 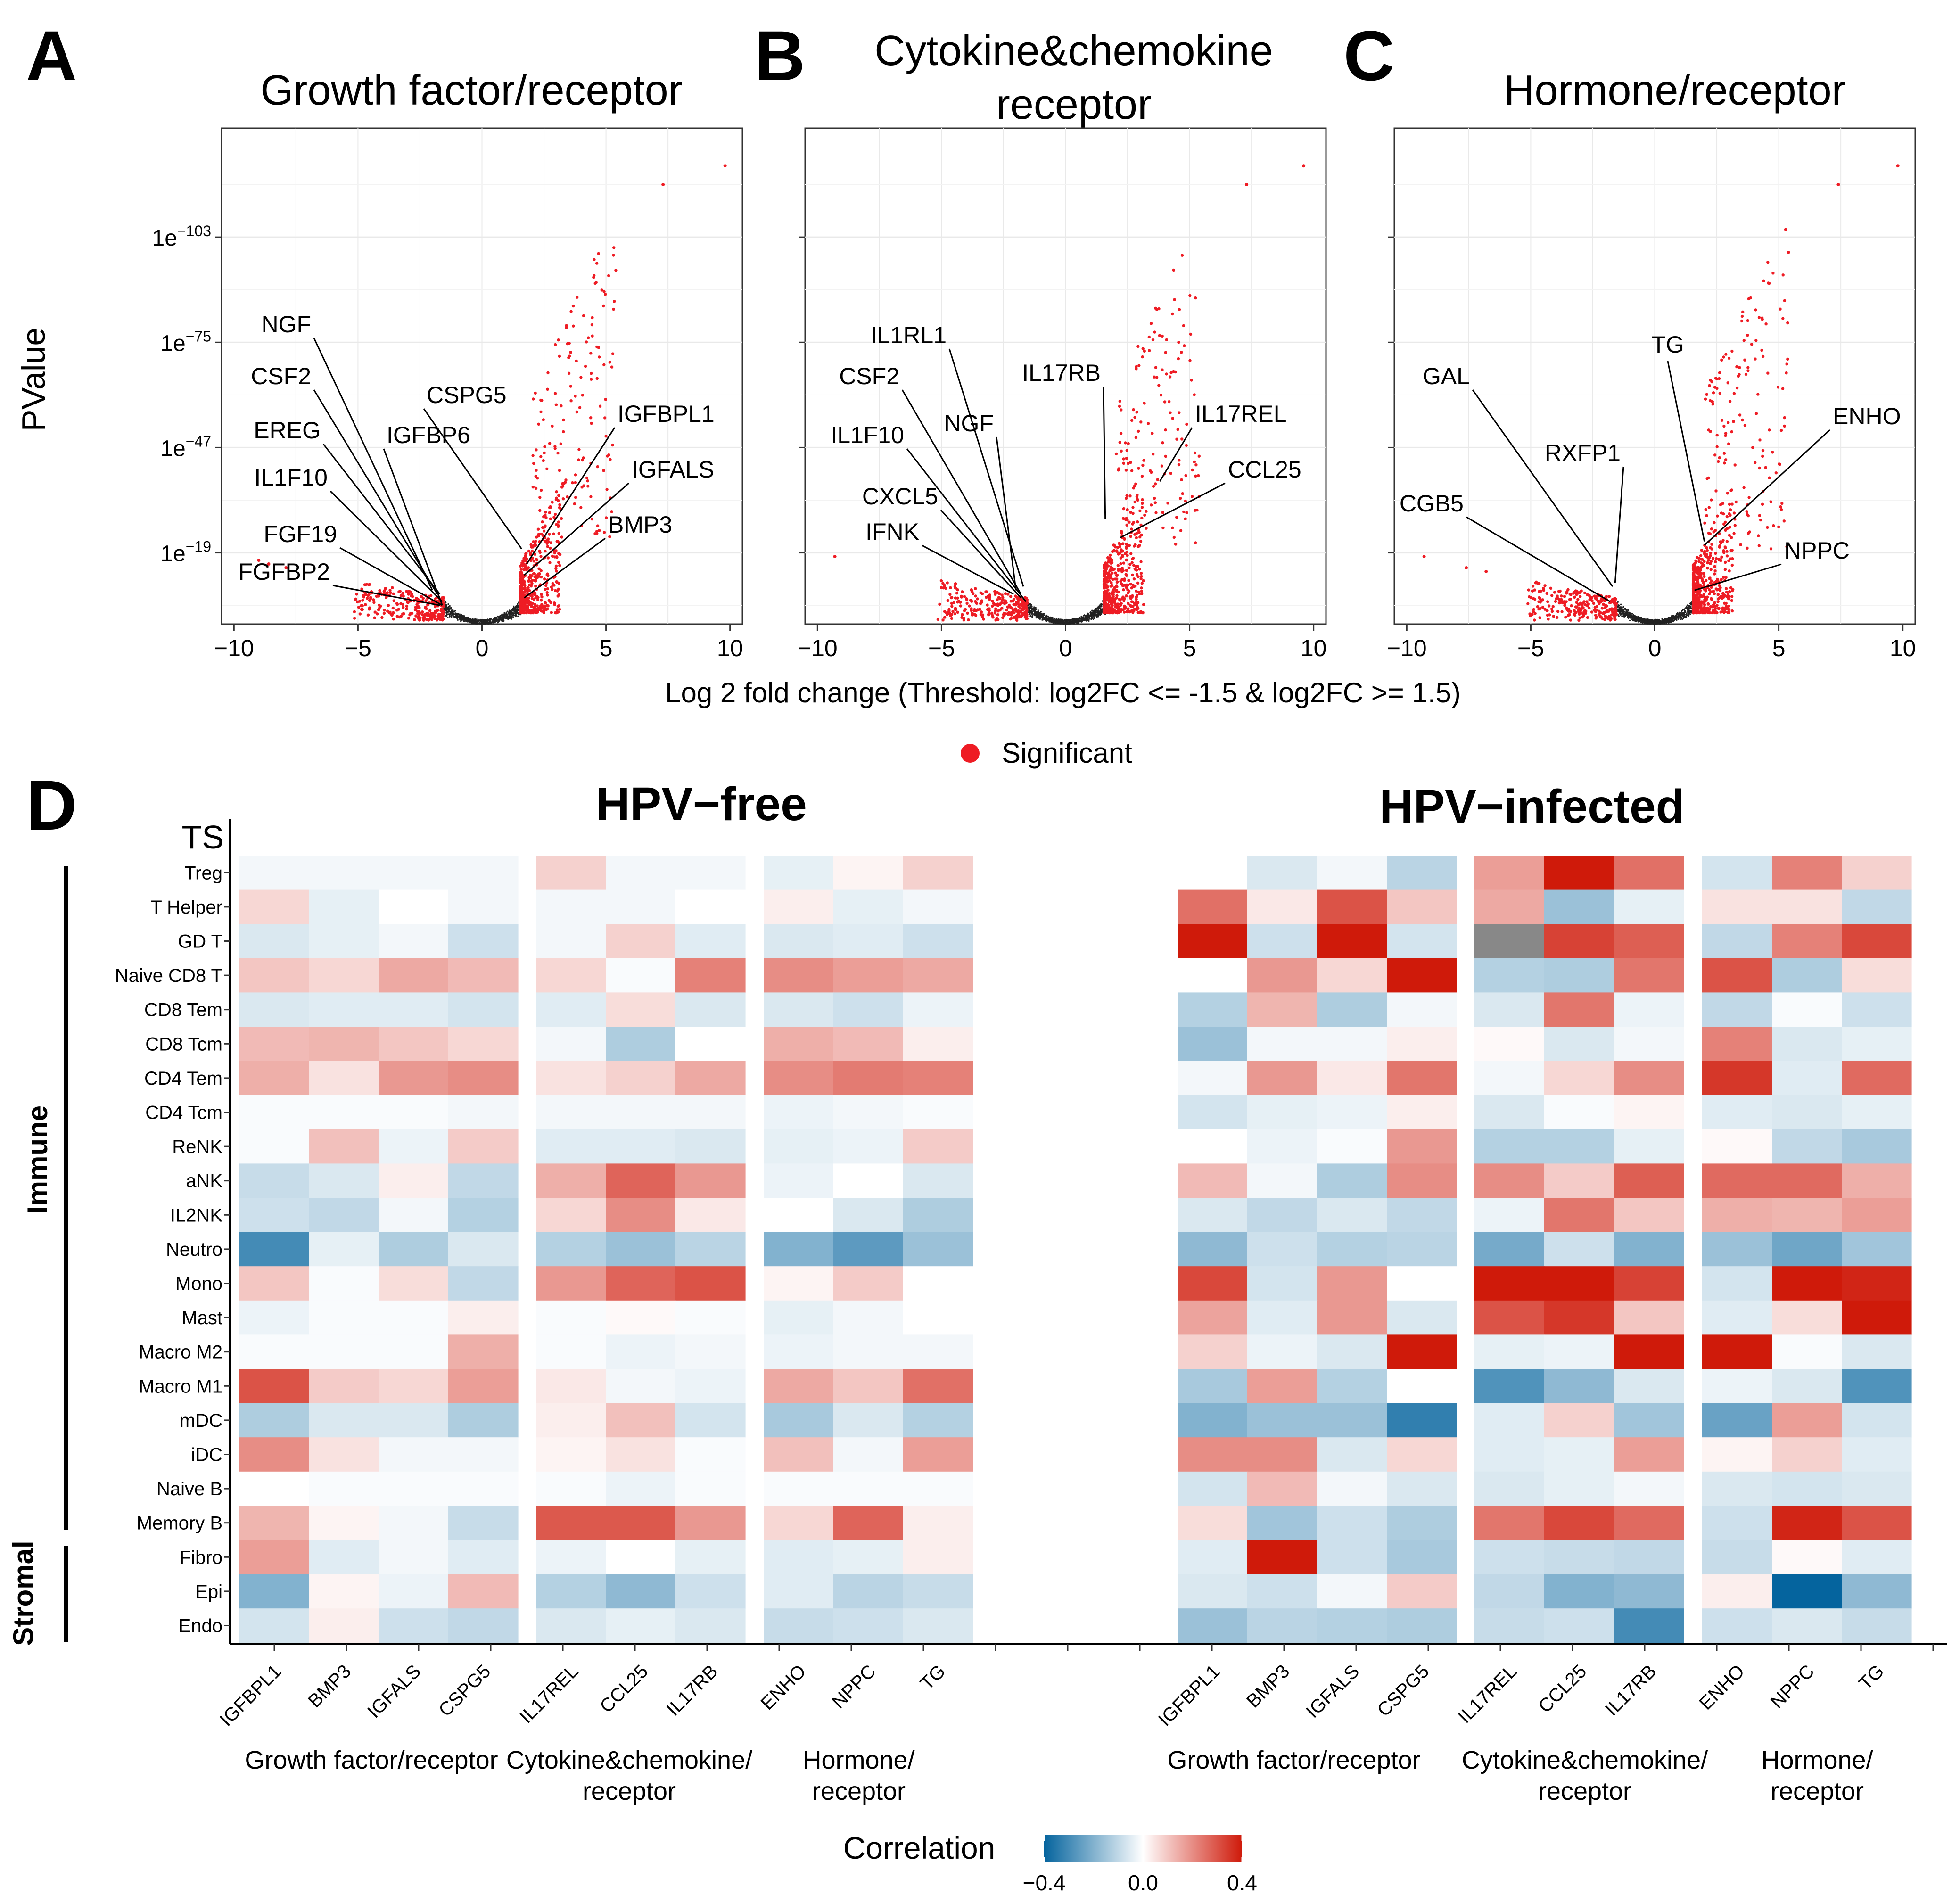 What do you see at coordinates (284, 572) in the screenshot?
I see `gene-label: FGFBP2` at bounding box center [284, 572].